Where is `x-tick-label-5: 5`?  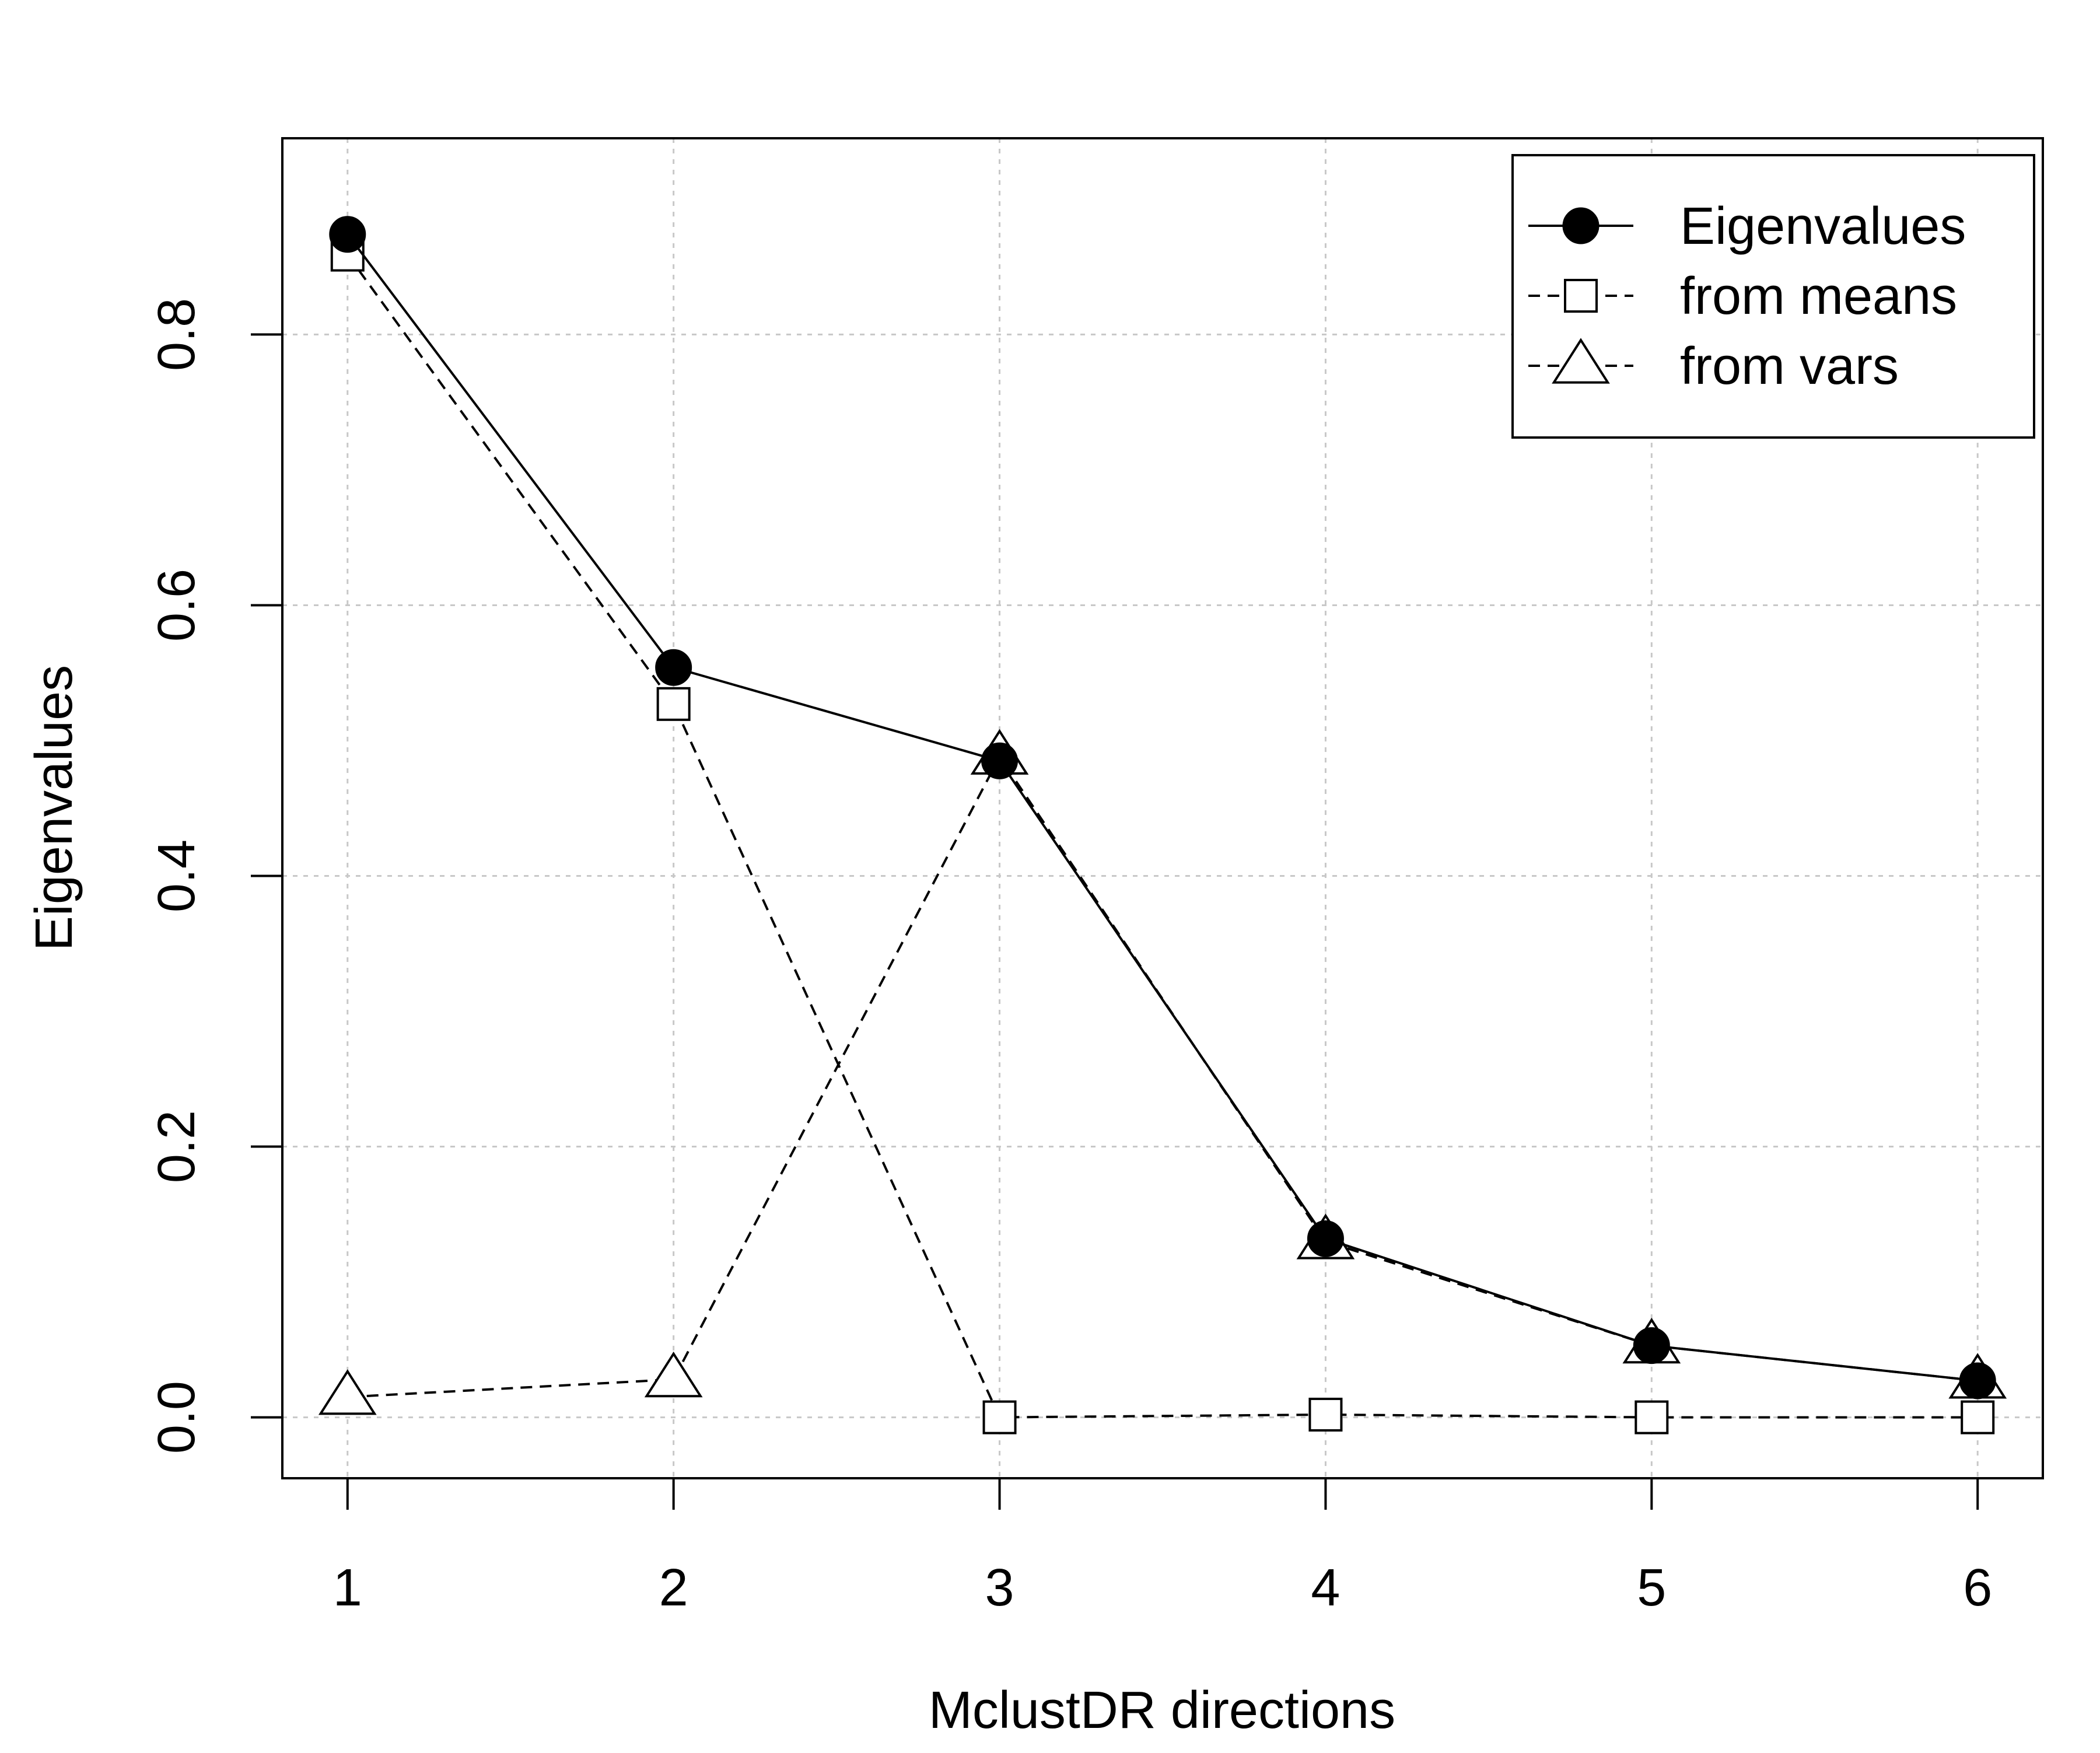
x-tick-label-5: 5 is located at coordinates (1651, 1588).